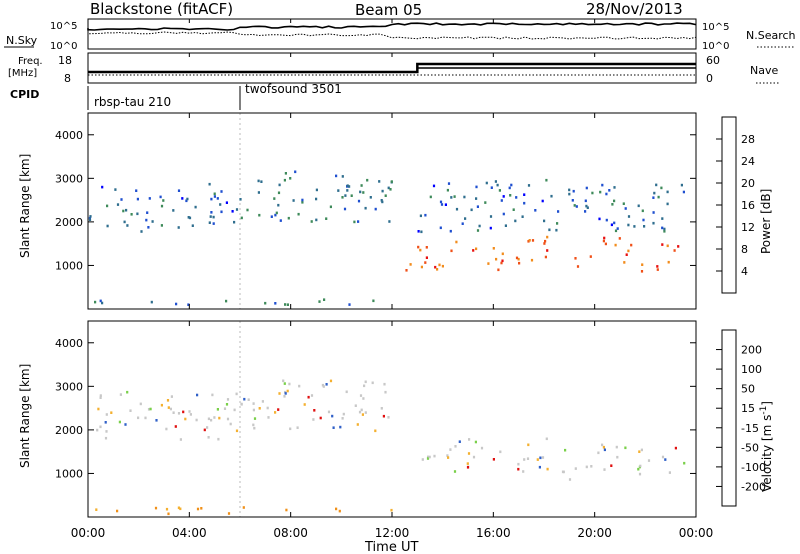 This screenshot has height=554, width=800. Describe the element at coordinates (764, 70) in the screenshot. I see `nave-label: Nave` at that location.